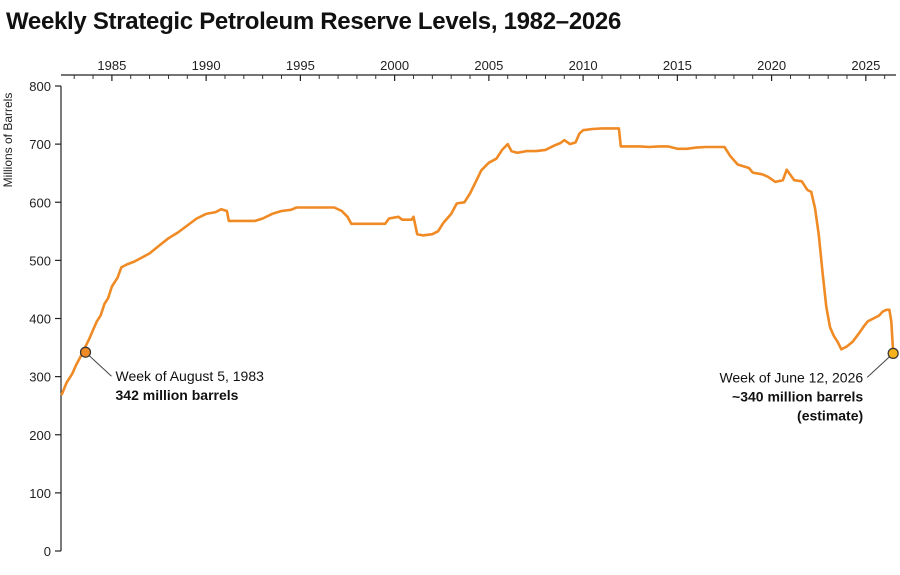 This screenshot has width=900, height=575. What do you see at coordinates (40, 260) in the screenshot?
I see `y-tick-label: 500` at bounding box center [40, 260].